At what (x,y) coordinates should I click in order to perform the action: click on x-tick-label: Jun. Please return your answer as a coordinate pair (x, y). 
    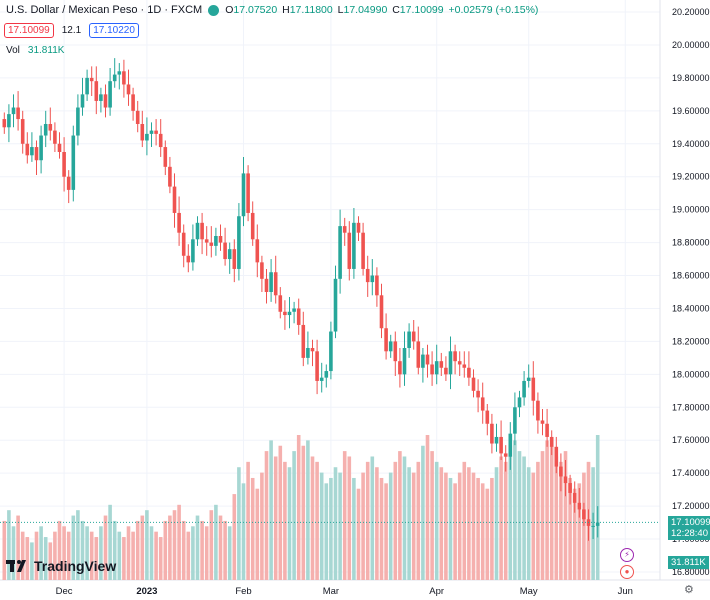
    Looking at the image, I should click on (625, 591).